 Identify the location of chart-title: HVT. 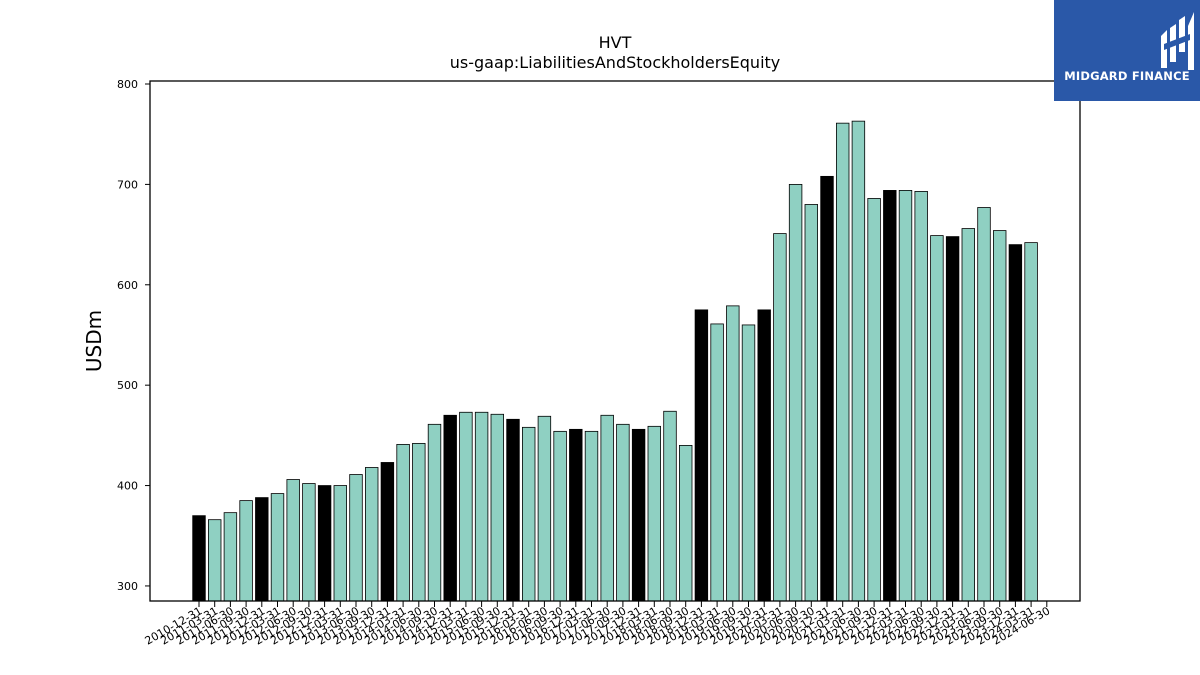
(615, 42).